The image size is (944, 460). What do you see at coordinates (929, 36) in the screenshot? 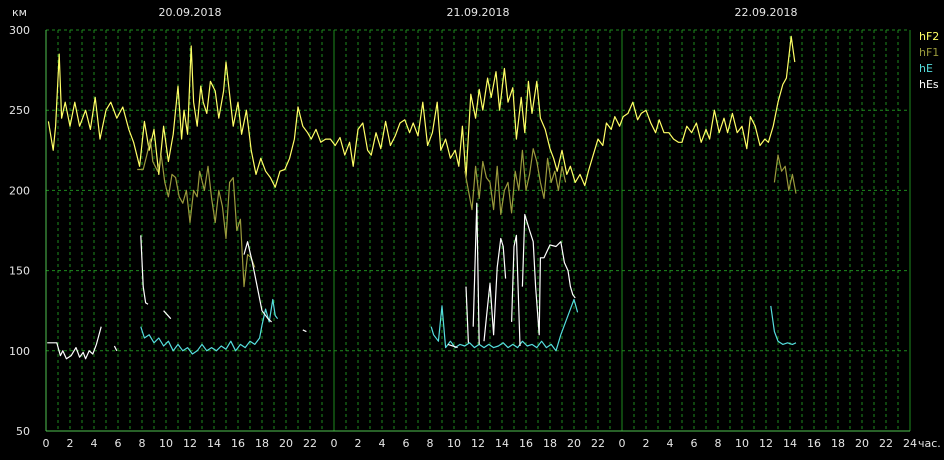
I see `legend-entry-hf2: hF2` at bounding box center [929, 36].